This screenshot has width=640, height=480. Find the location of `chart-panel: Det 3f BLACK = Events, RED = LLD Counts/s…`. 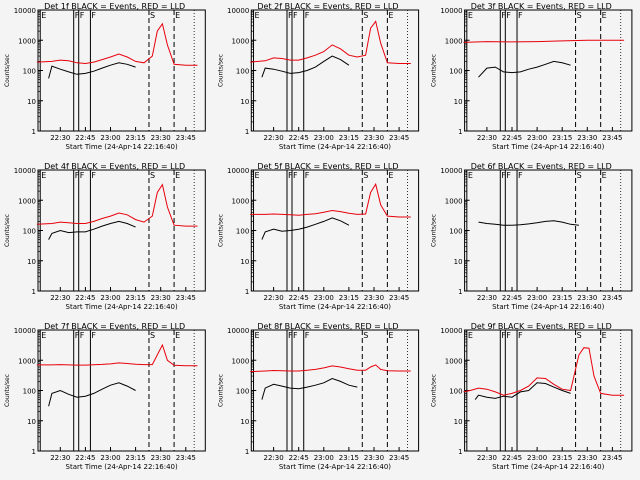

chart-panel: Det 3f BLACK = Events, RED = LLD Counts/s… is located at coordinates (532, 76).